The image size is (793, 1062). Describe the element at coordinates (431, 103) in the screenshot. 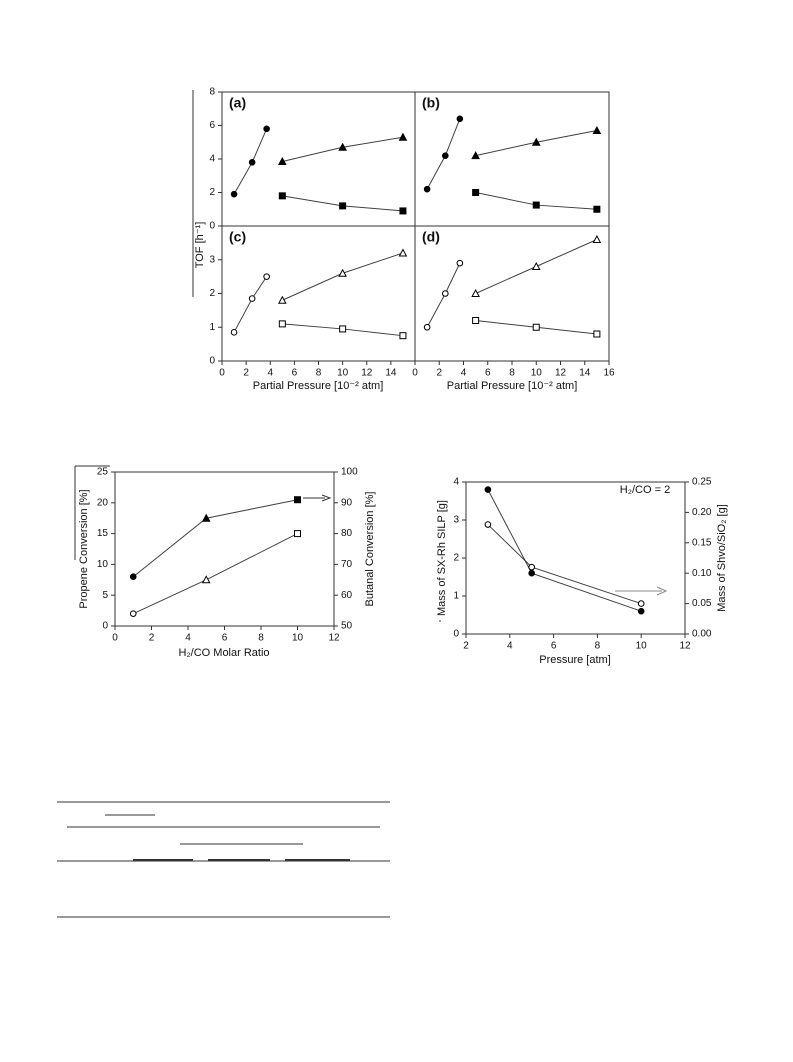

I see `panel-label: (b)` at that location.